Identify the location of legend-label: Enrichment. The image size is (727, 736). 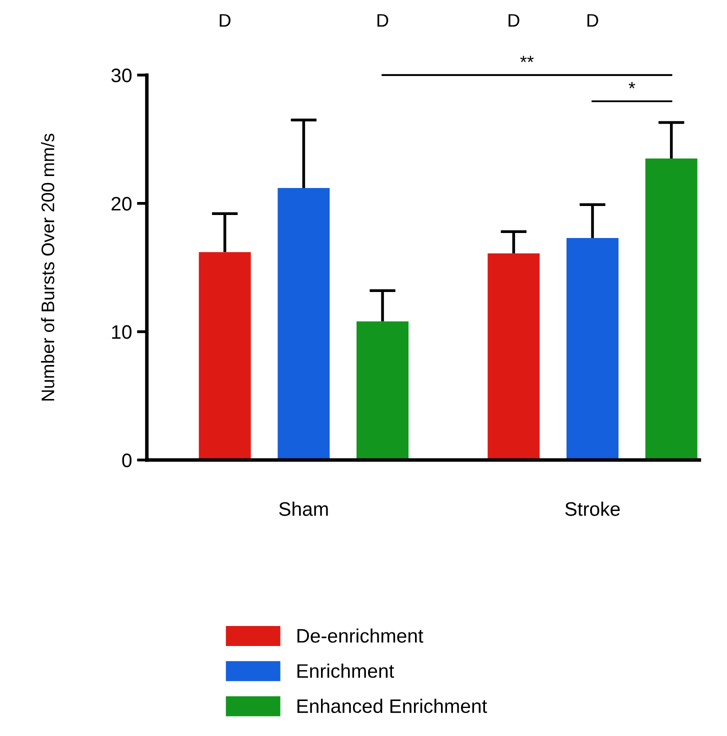
(345, 671).